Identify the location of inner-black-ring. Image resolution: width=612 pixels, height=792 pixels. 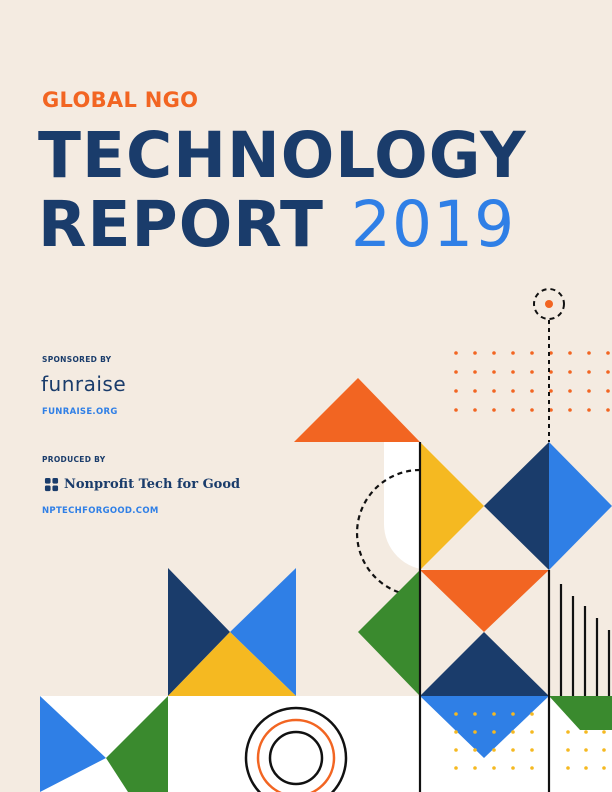
(296, 758).